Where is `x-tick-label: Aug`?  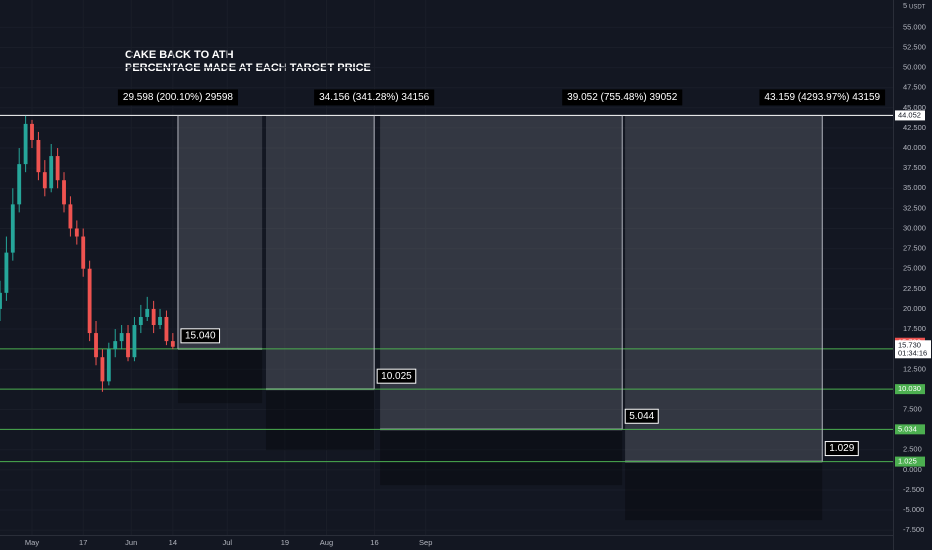 x-tick-label: Aug is located at coordinates (326, 542).